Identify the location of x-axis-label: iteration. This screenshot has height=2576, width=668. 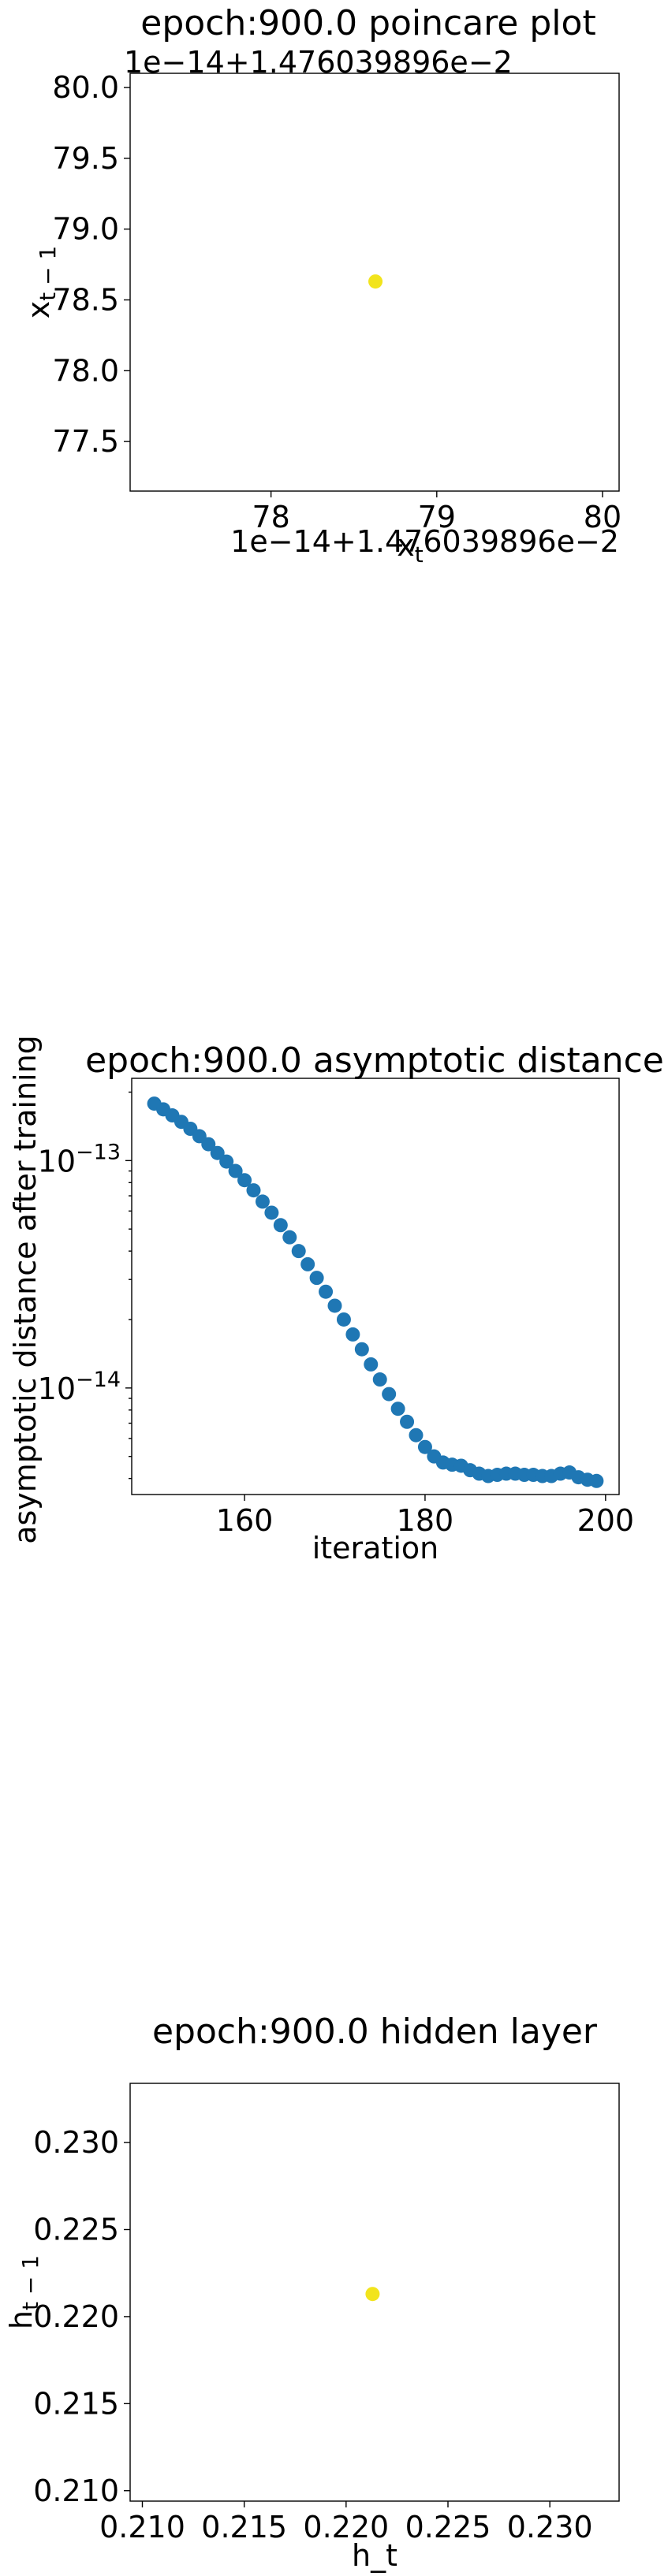
(375, 1548).